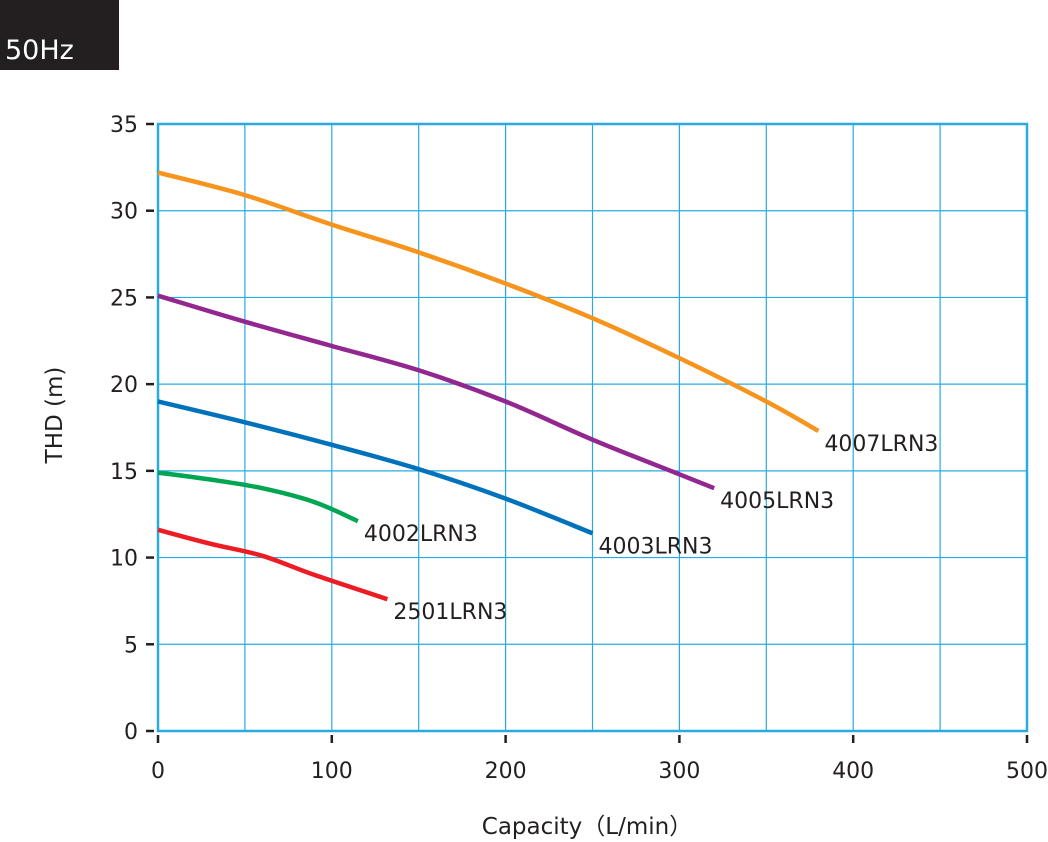  I want to click on series-line-4005LRN3, so click(436, 392).